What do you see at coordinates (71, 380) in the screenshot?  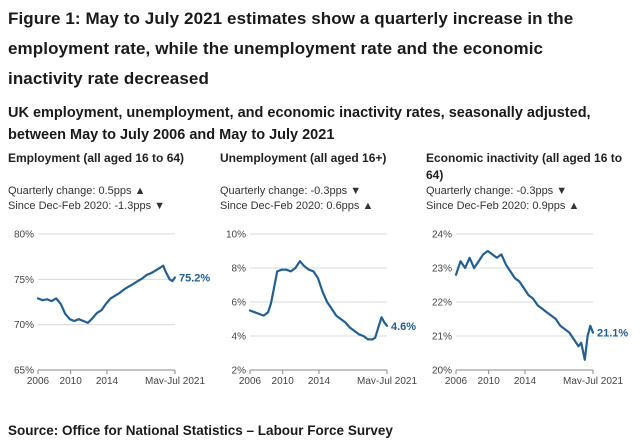 I see `employment-x-tick-label: 2010` at bounding box center [71, 380].